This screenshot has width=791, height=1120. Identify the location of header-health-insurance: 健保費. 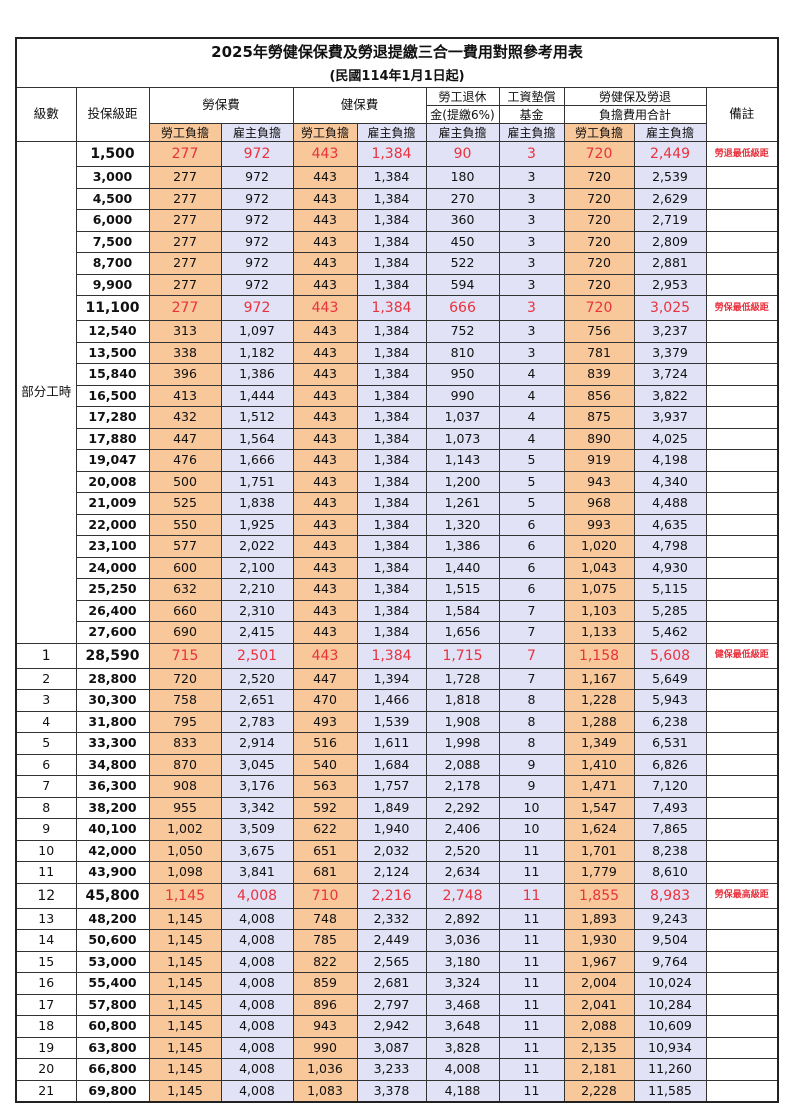
(359, 105).